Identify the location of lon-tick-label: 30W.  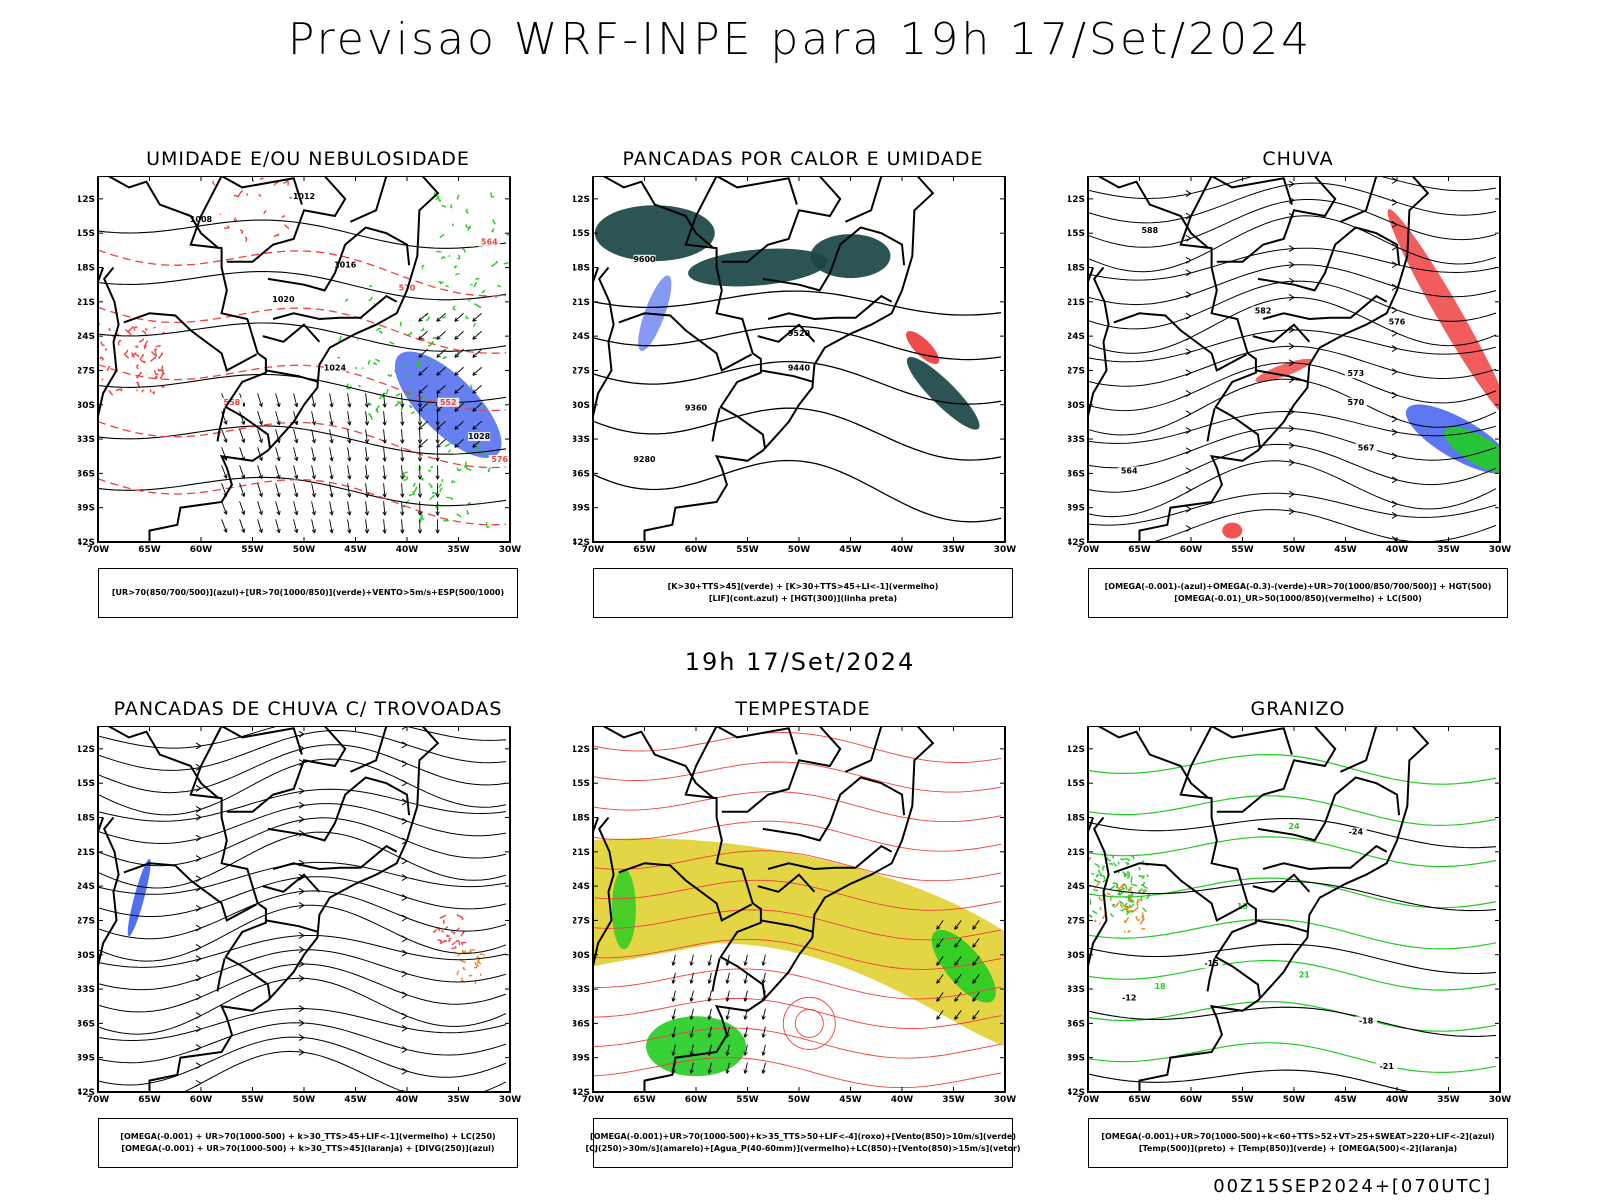
(510, 1100).